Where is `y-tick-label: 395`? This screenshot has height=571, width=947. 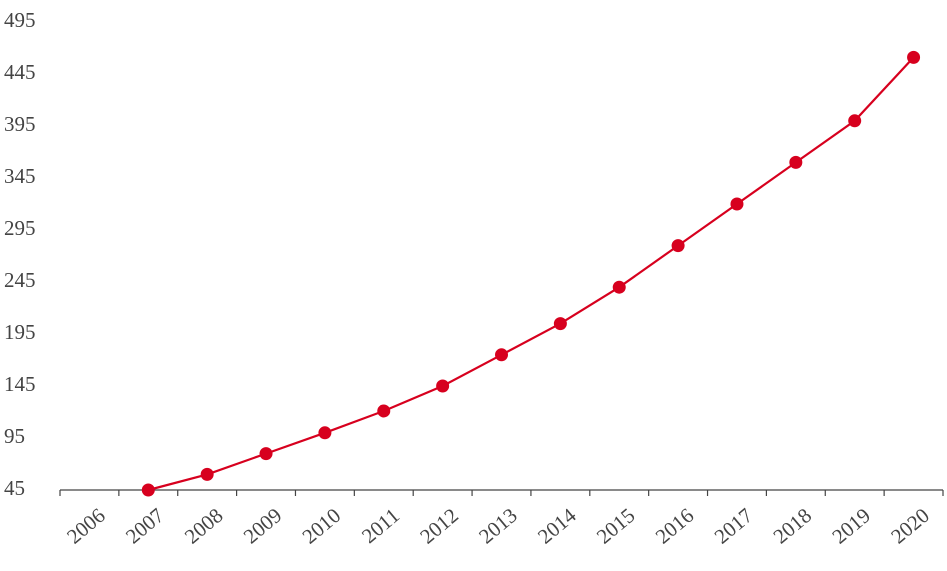 y-tick-label: 395 is located at coordinates (20, 124).